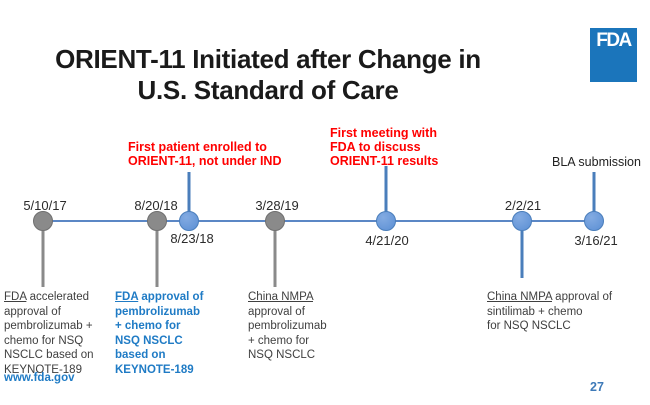 The image size is (650, 405). I want to click on date-label: 2/2/21, so click(523, 205).